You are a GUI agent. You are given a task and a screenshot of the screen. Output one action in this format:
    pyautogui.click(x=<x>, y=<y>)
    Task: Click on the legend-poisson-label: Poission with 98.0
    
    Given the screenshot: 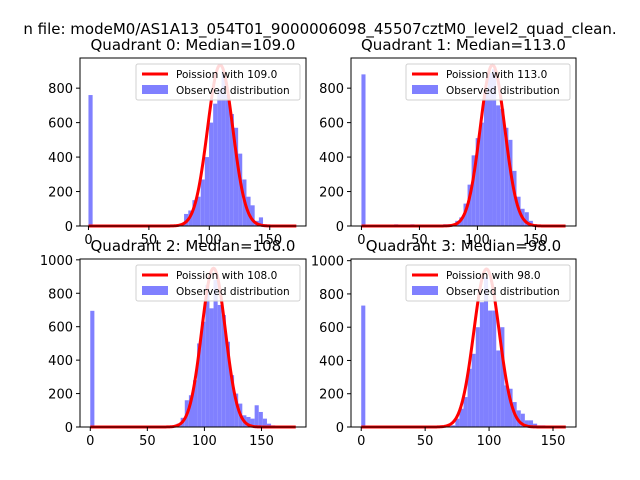 What is the action you would take?
    pyautogui.click(x=493, y=276)
    